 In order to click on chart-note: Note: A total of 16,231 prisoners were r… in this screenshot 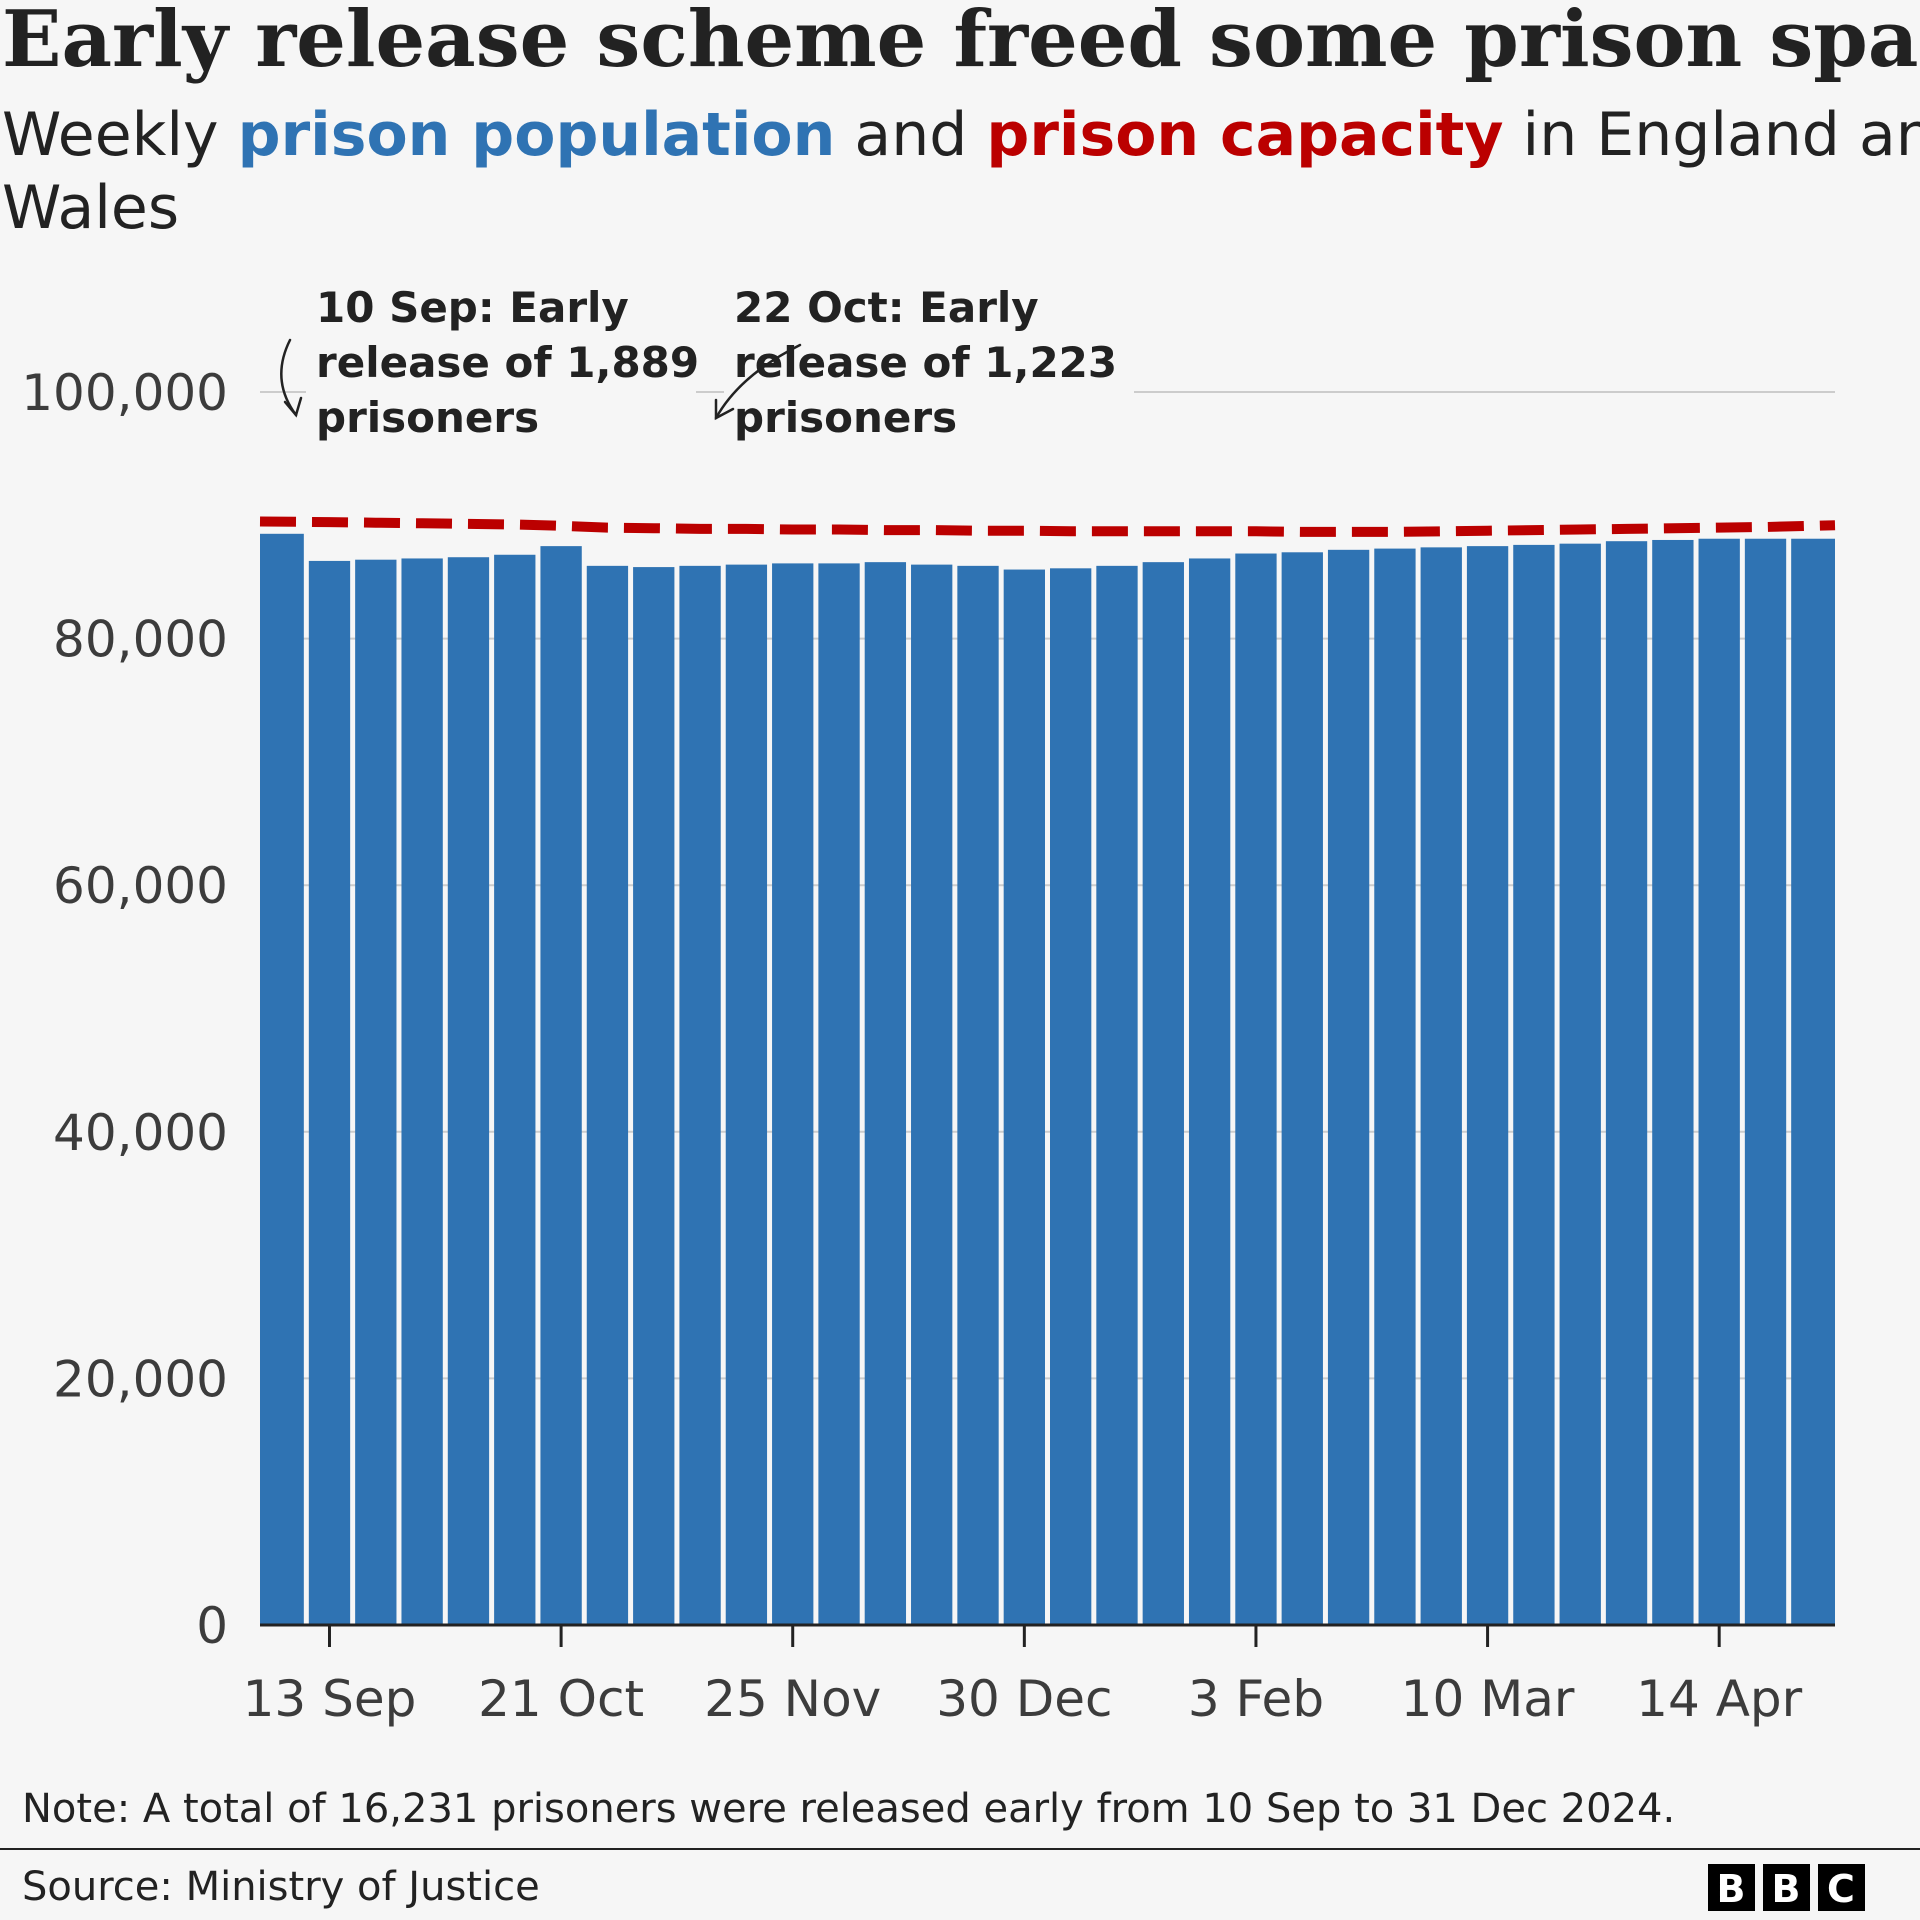, I will do `click(848, 1809)`.